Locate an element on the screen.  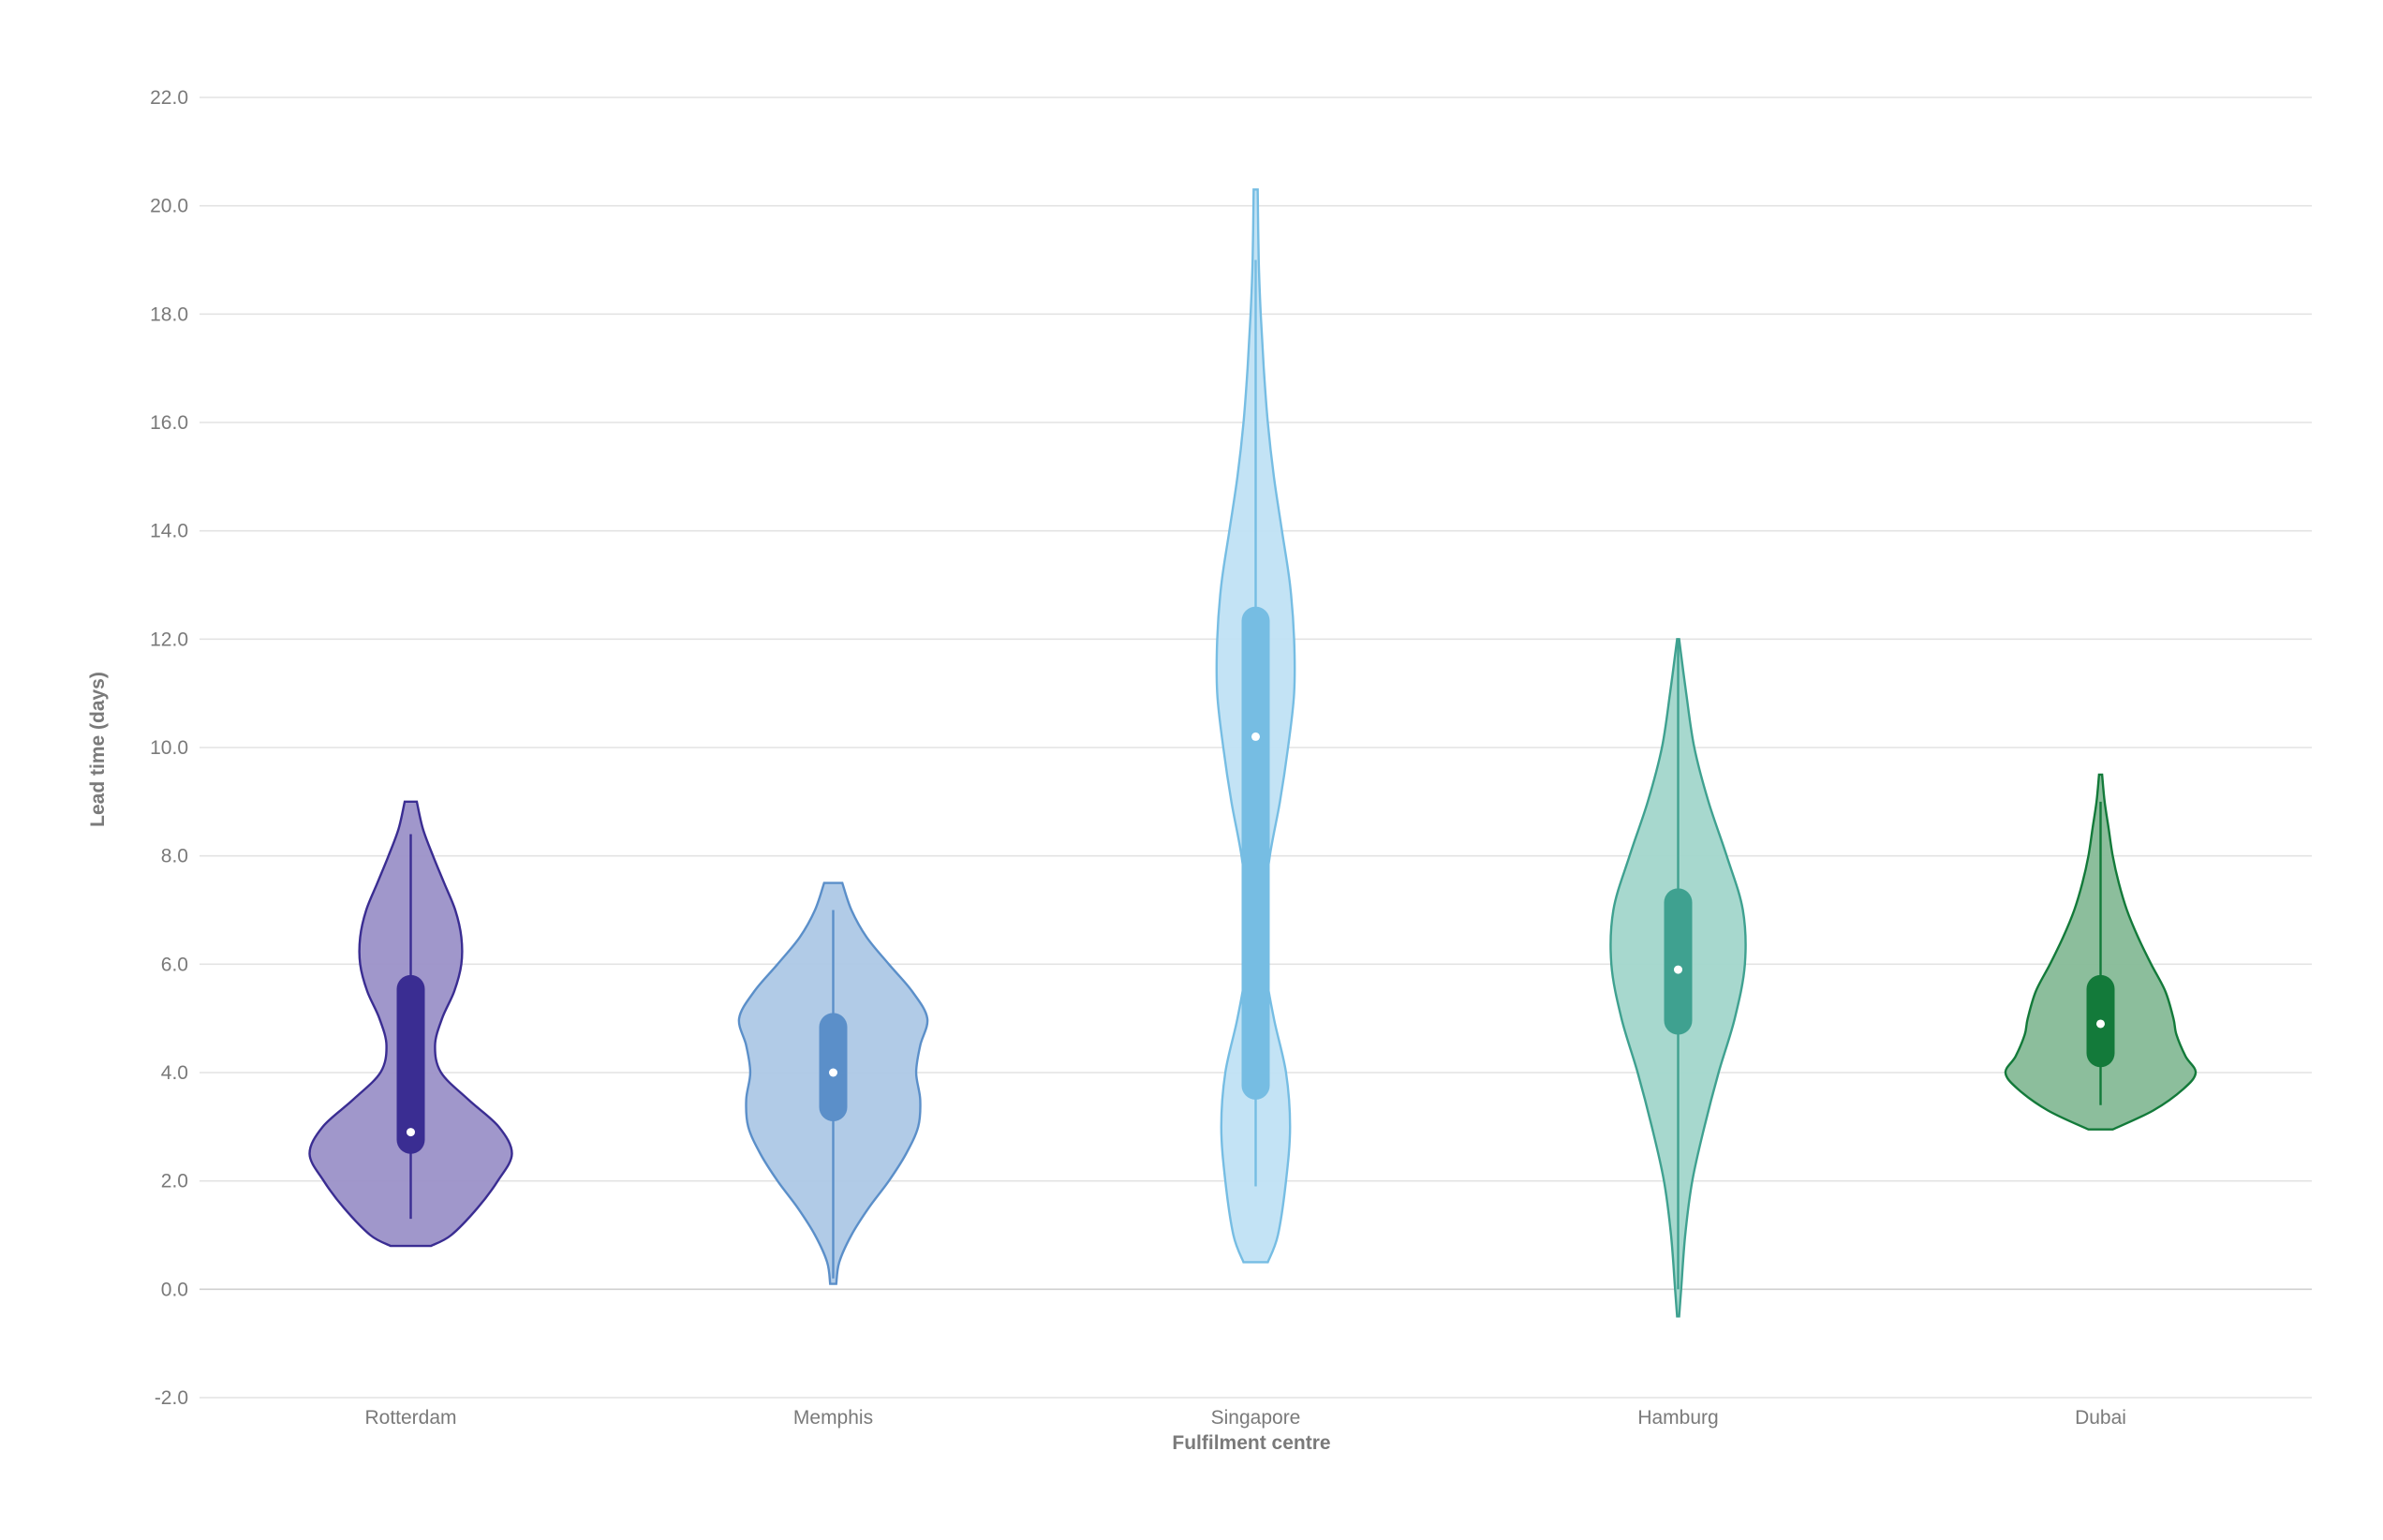
y-tick-label: 22.0 is located at coordinates (169, 98).